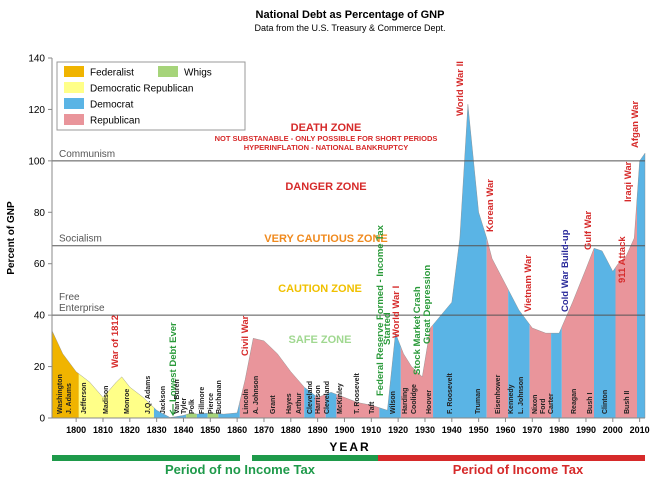 The height and width of the screenshot is (477, 650). What do you see at coordinates (299, 403) in the screenshot?
I see `president-label: Arthur` at bounding box center [299, 403].